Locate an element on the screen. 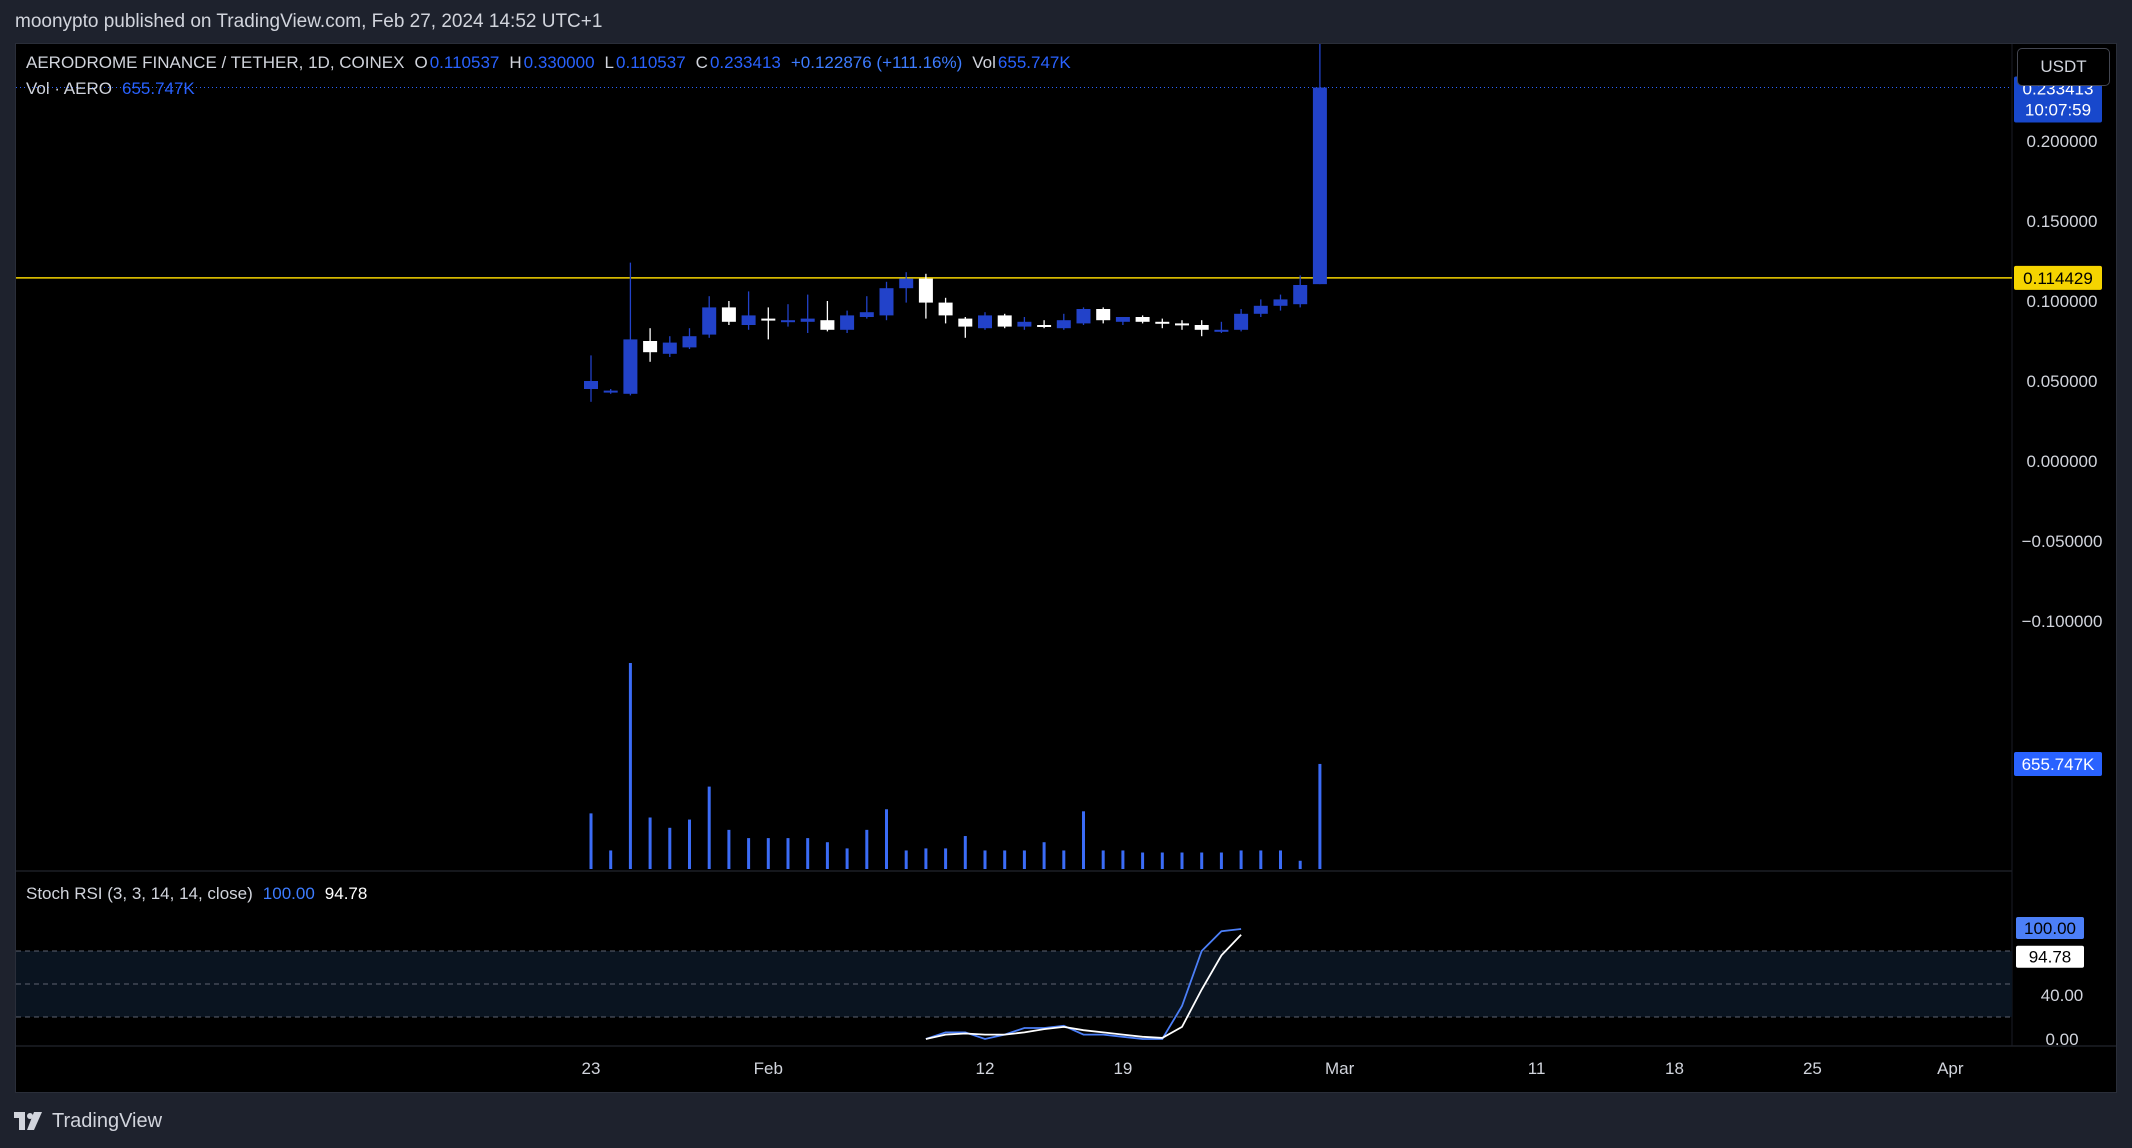 The image size is (2132, 1148). volume-bars is located at coordinates (955, 766).